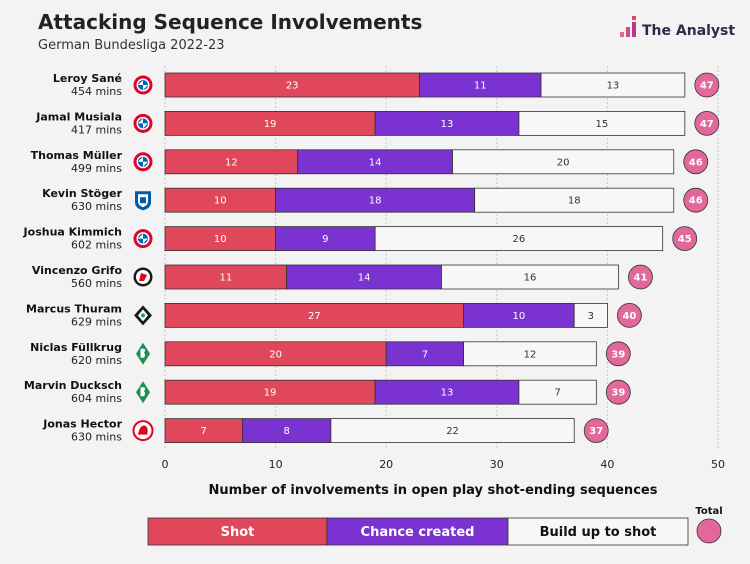 The height and width of the screenshot is (564, 750). I want to click on segment-value-label: 22, so click(452, 431).